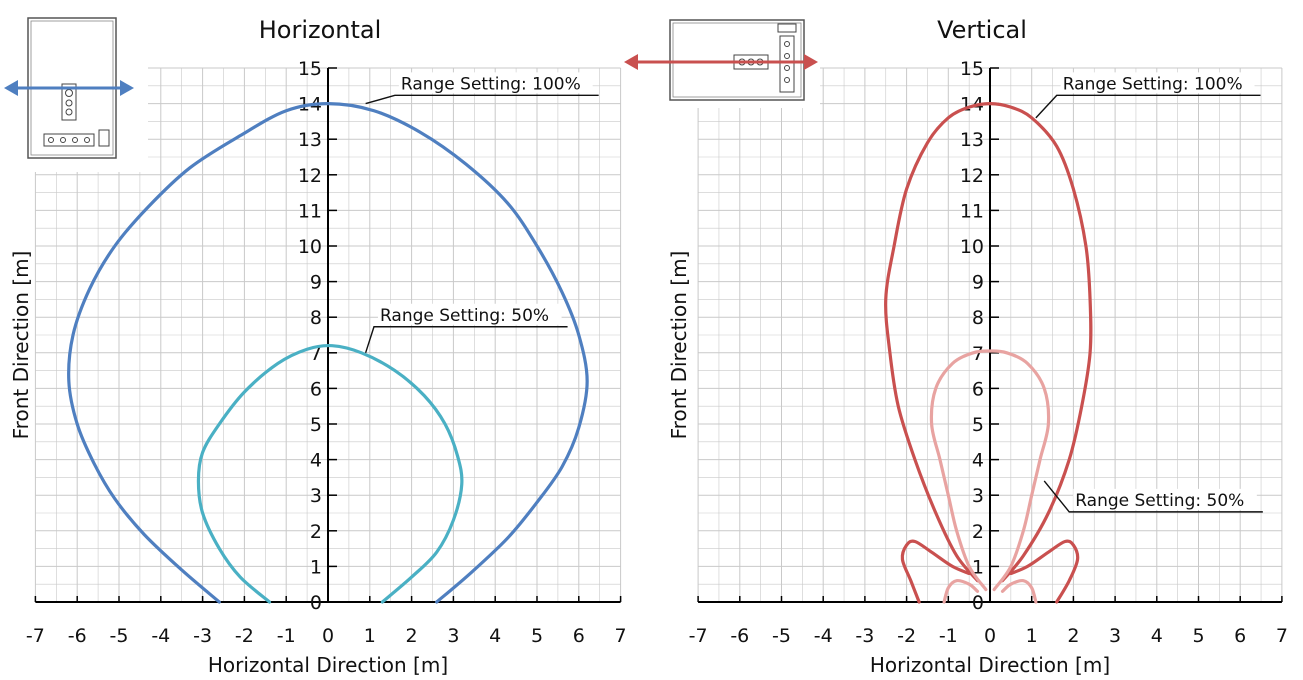  I want to click on device-icon-vertical-orientation, so click(722, 54).